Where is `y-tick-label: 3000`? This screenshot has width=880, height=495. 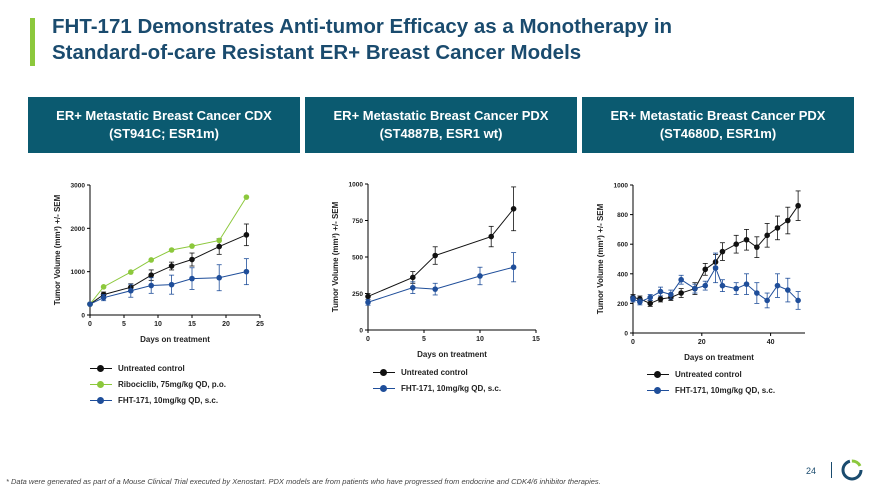 y-tick-label: 3000 is located at coordinates (78, 186).